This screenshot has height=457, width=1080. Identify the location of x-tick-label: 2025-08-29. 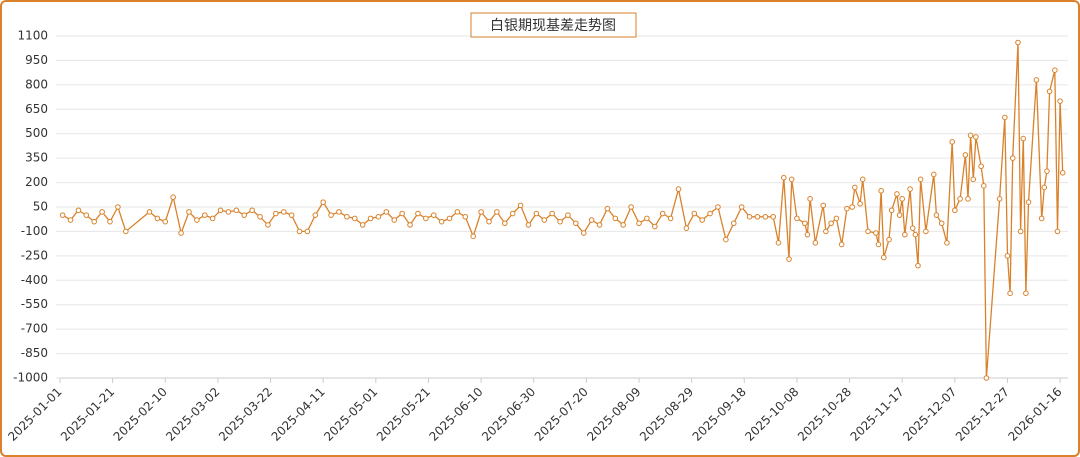
(666, 414).